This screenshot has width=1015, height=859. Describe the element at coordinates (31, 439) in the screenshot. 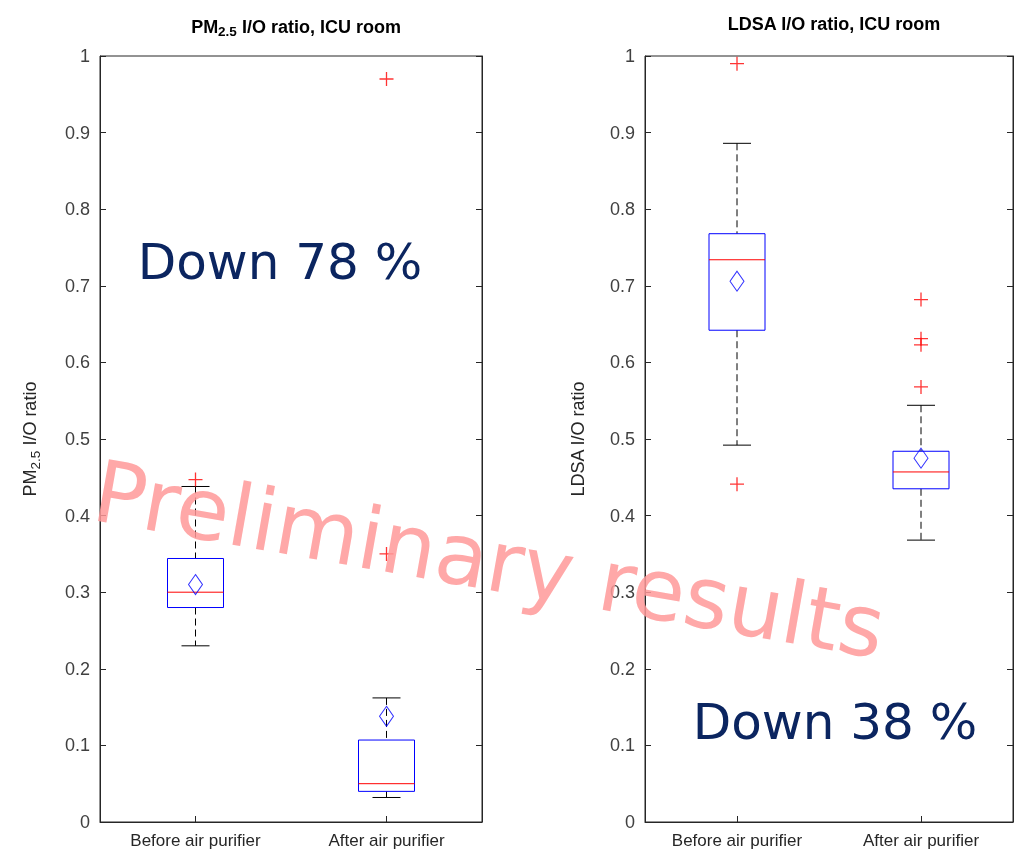

I see `y-axis-title: PM2.5 I/O ratio` at that location.